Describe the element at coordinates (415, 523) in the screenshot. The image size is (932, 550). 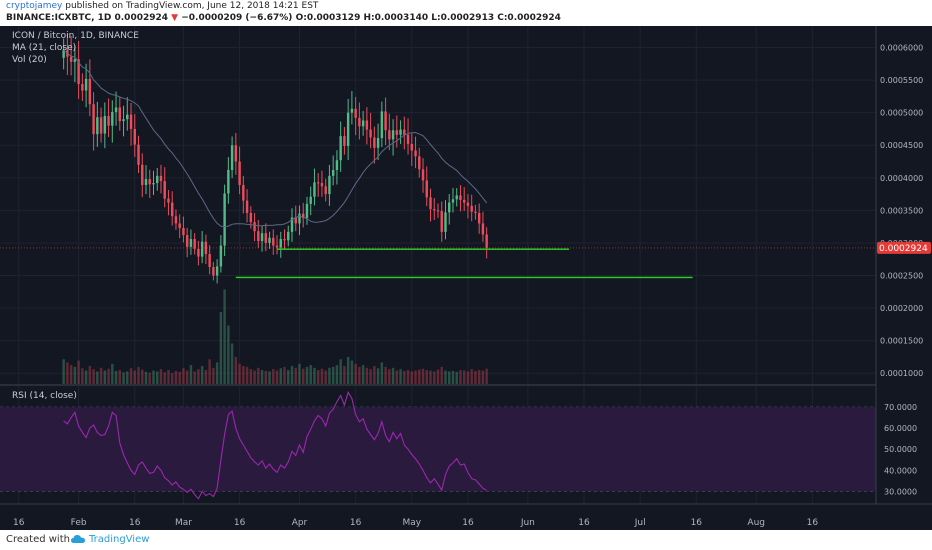
I see `time-axis: 16 Feb 16 Mar 16 Apr 16 May 16 Jun 16 Jul 16 Aug 16` at that location.